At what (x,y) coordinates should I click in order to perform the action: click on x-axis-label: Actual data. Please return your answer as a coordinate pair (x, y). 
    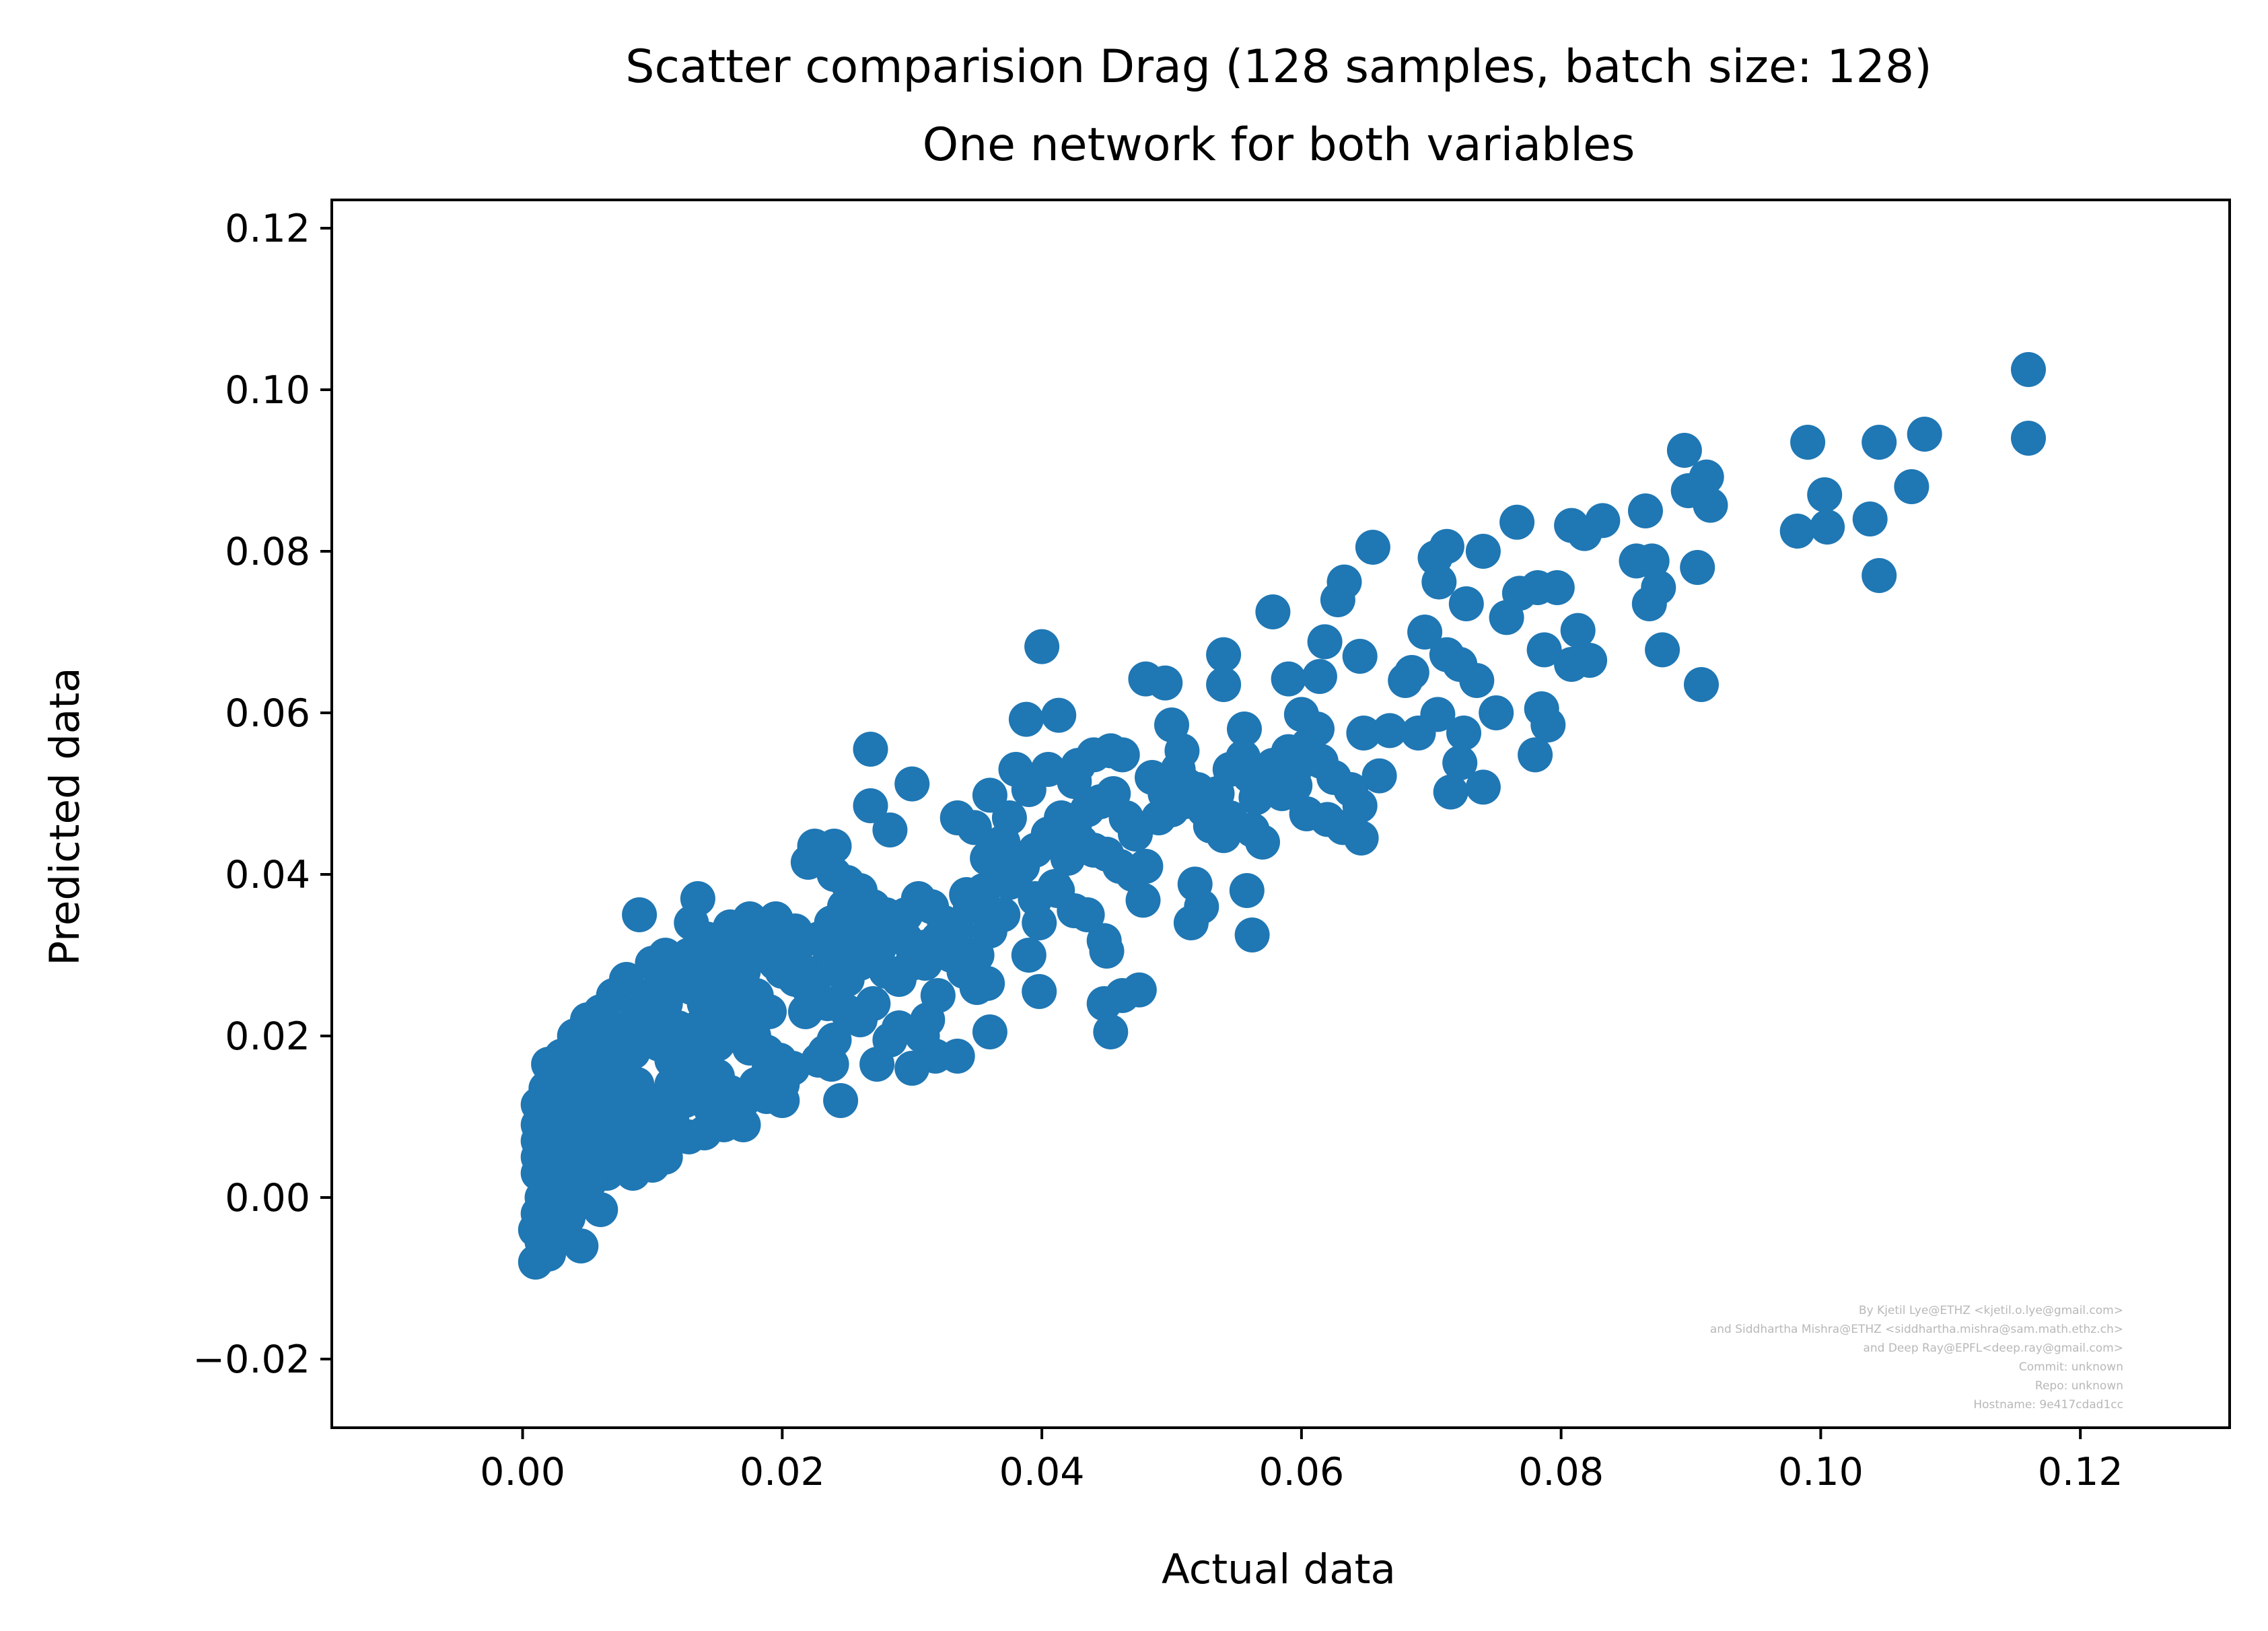
    Looking at the image, I should click on (1279, 1569).